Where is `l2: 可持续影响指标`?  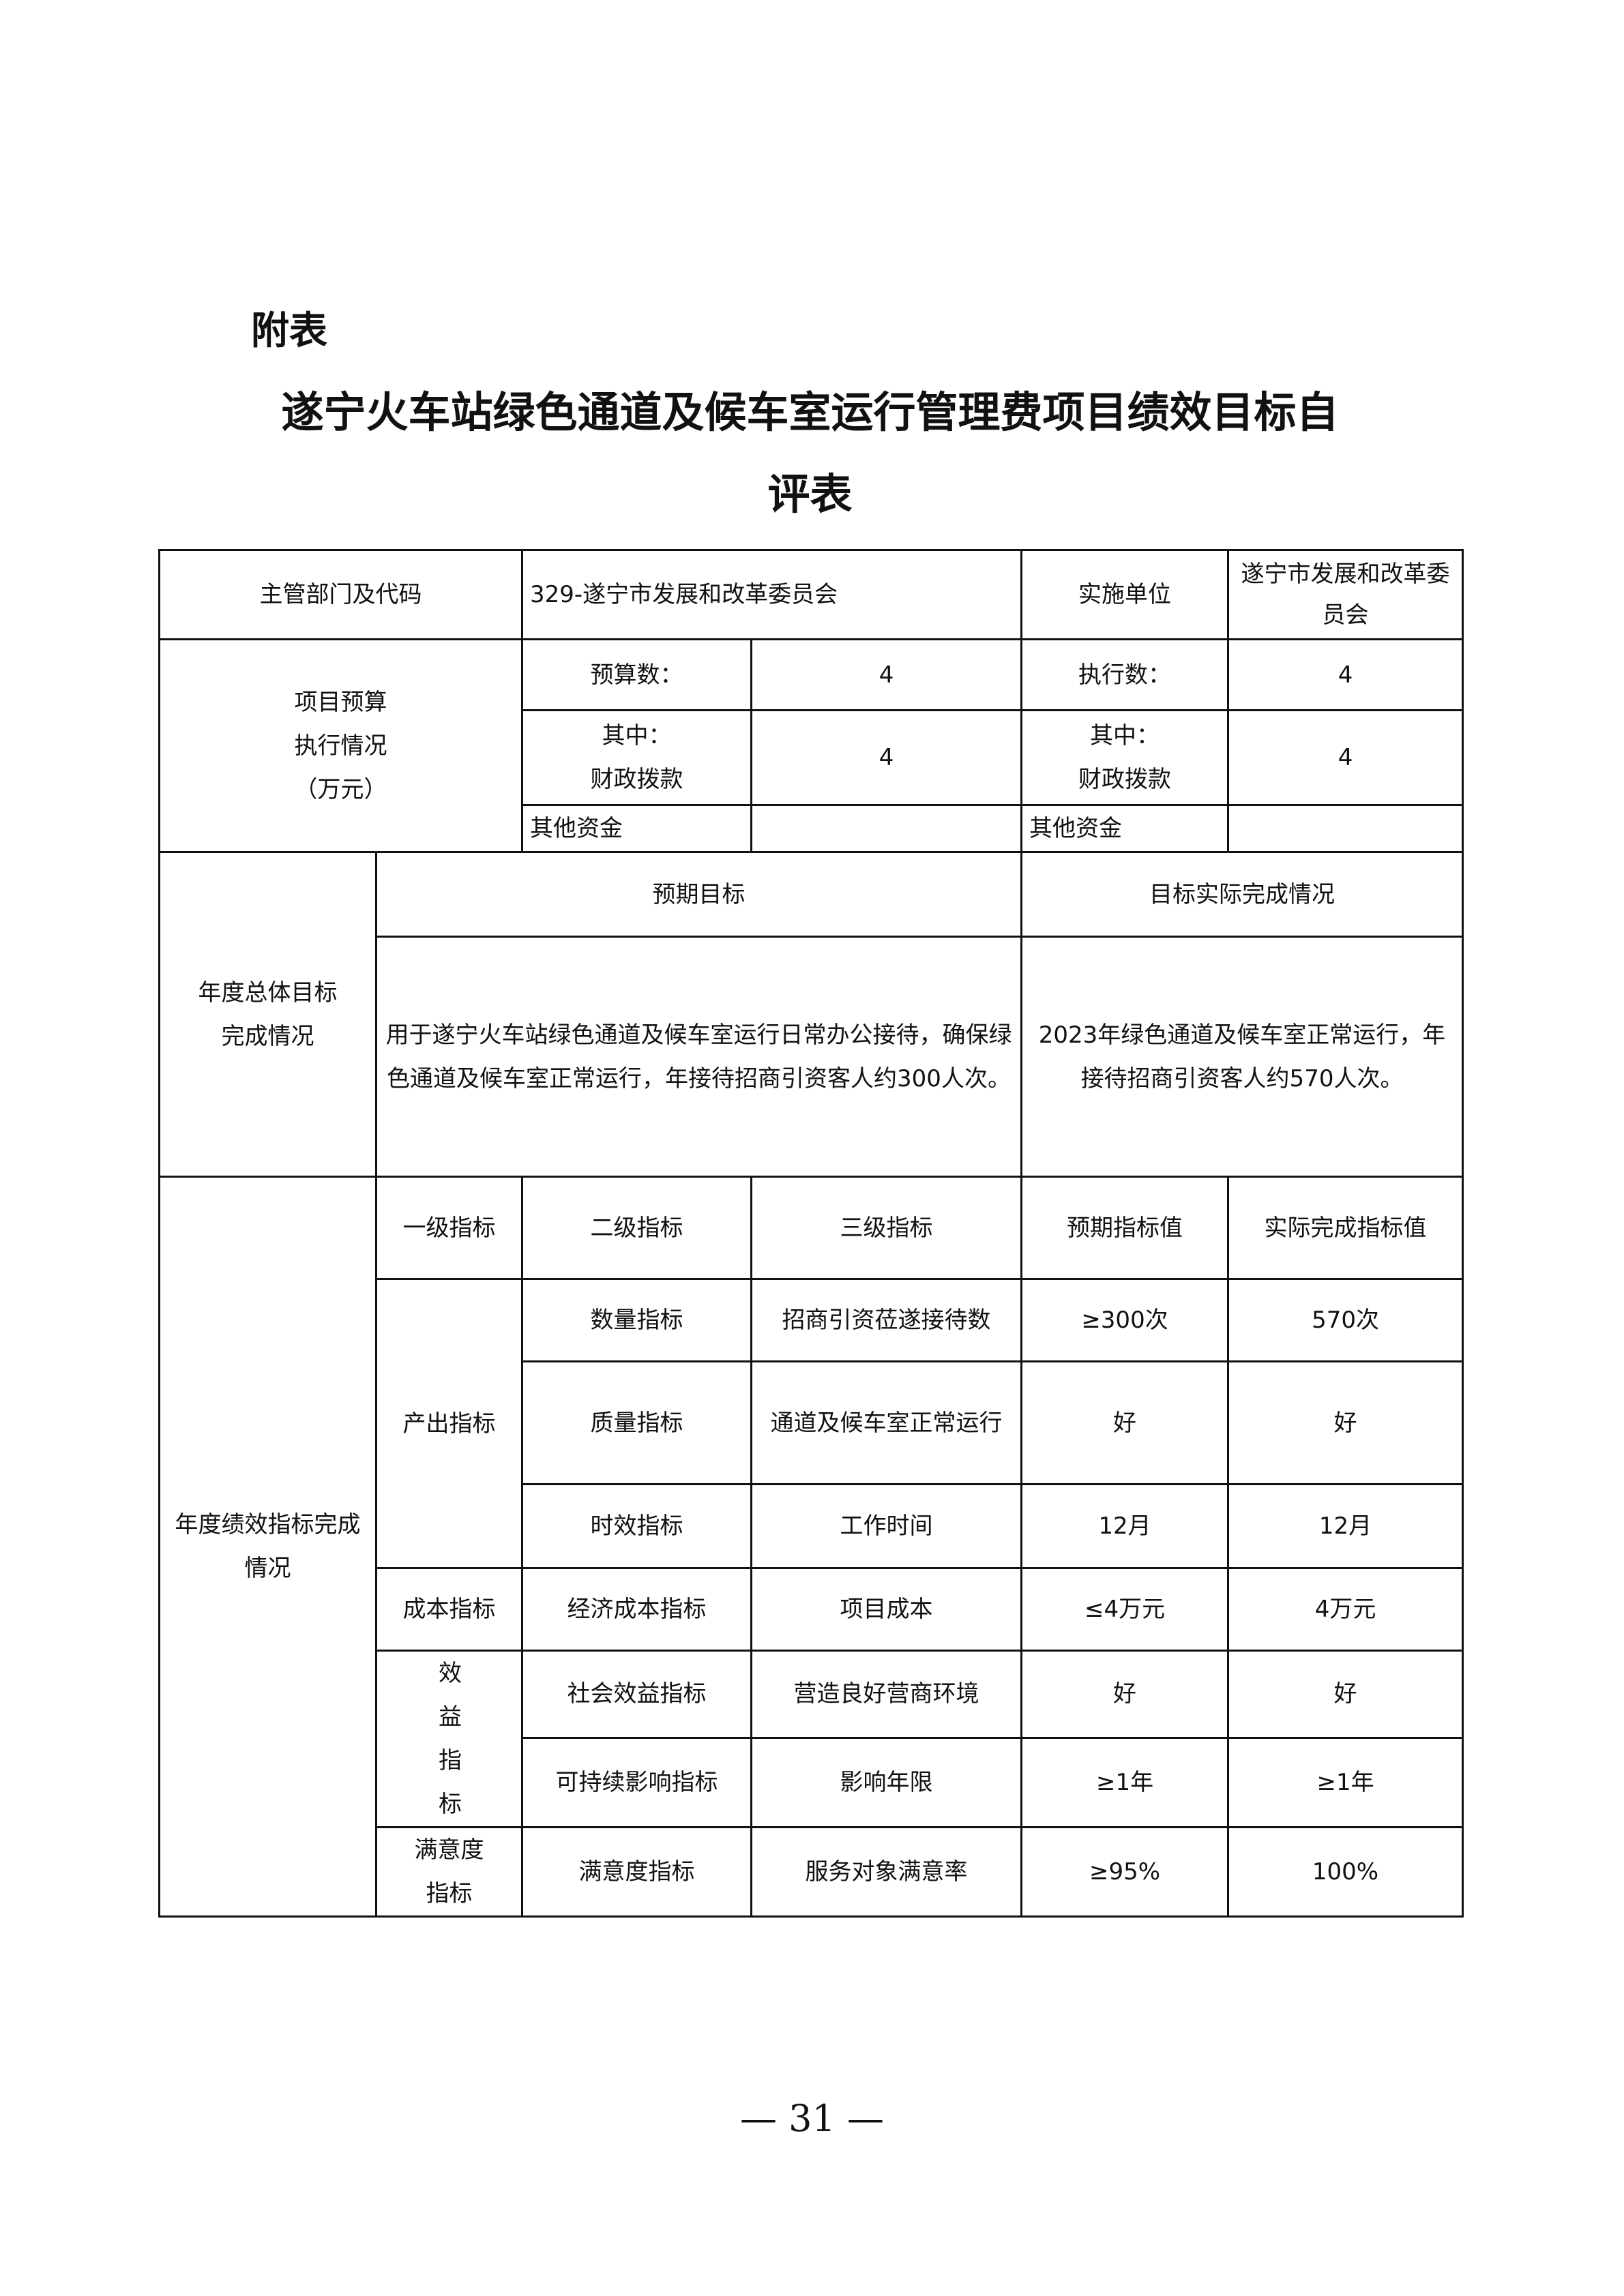 l2: 可持续影响指标 is located at coordinates (636, 1783).